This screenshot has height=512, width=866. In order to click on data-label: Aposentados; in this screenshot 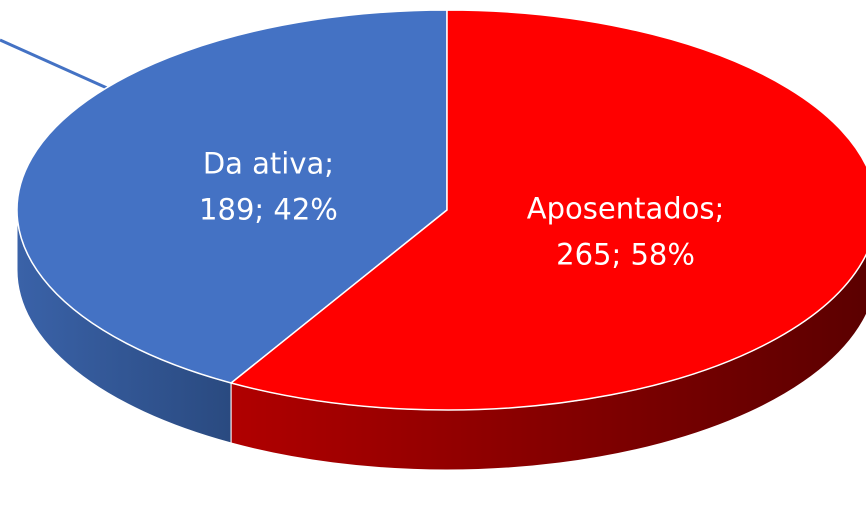, I will do `click(626, 208)`.